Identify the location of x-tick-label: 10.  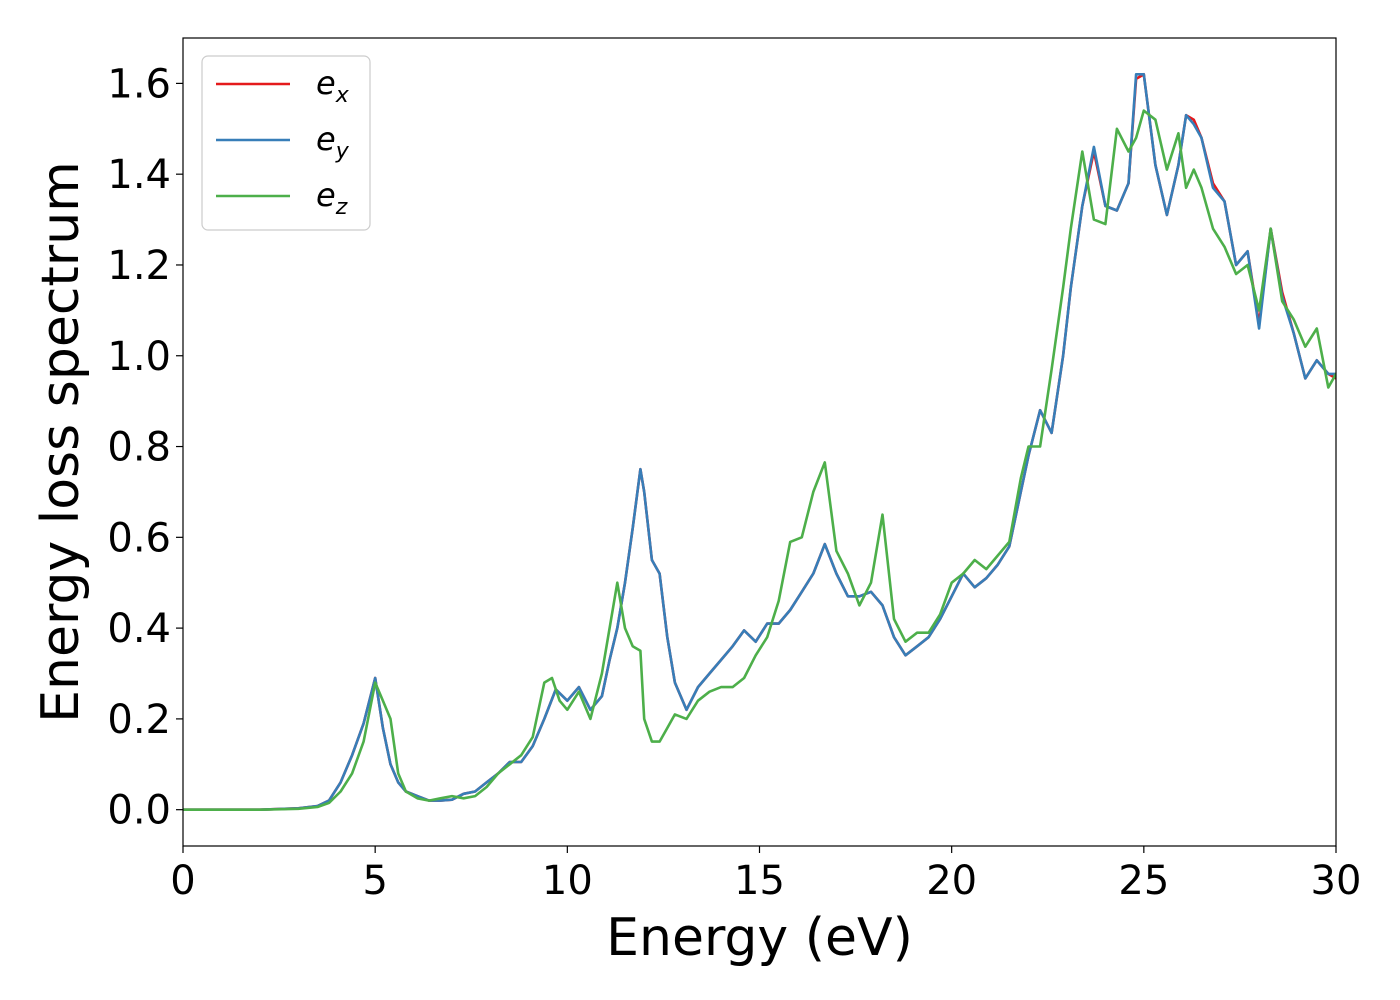
(567, 881).